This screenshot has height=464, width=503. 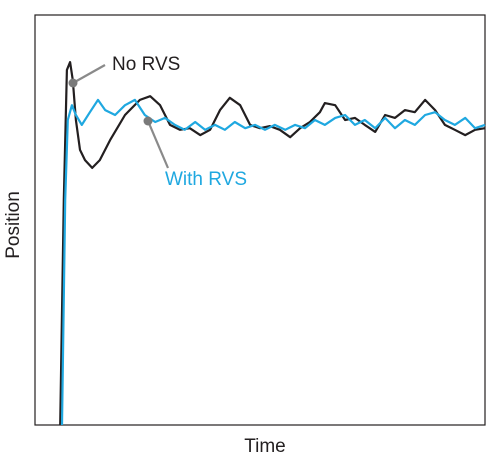 What do you see at coordinates (146, 64) in the screenshot?
I see `series-label: No RVS` at bounding box center [146, 64].